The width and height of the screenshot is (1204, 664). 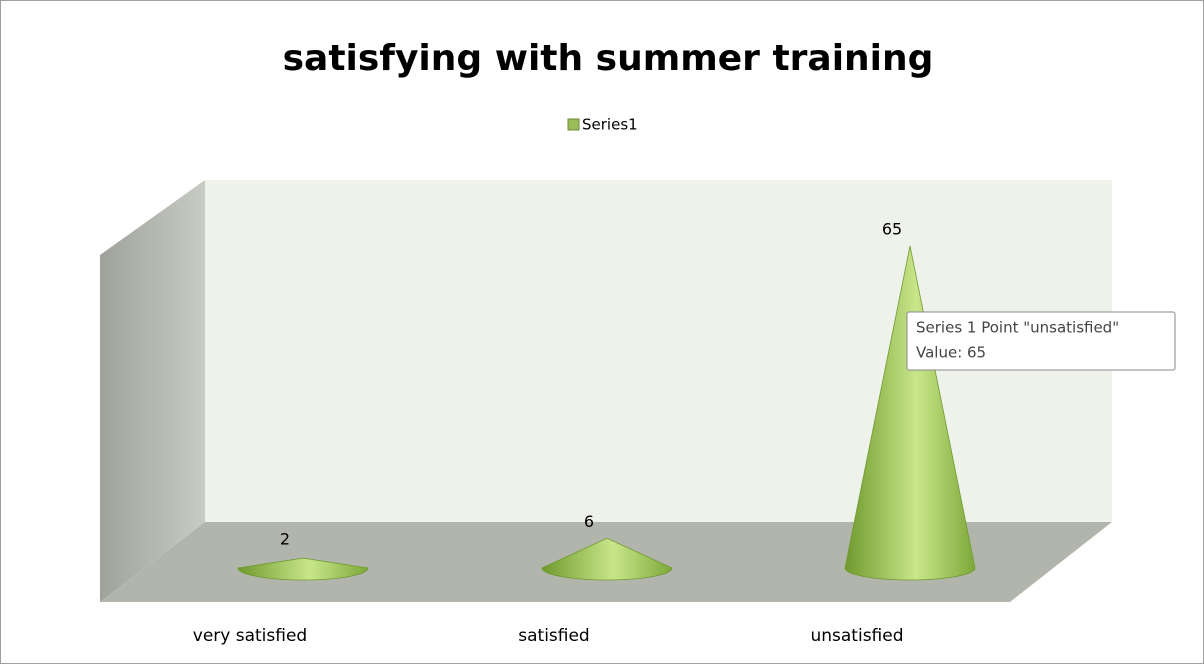 What do you see at coordinates (573, 124) in the screenshot?
I see `legend-swatch` at bounding box center [573, 124].